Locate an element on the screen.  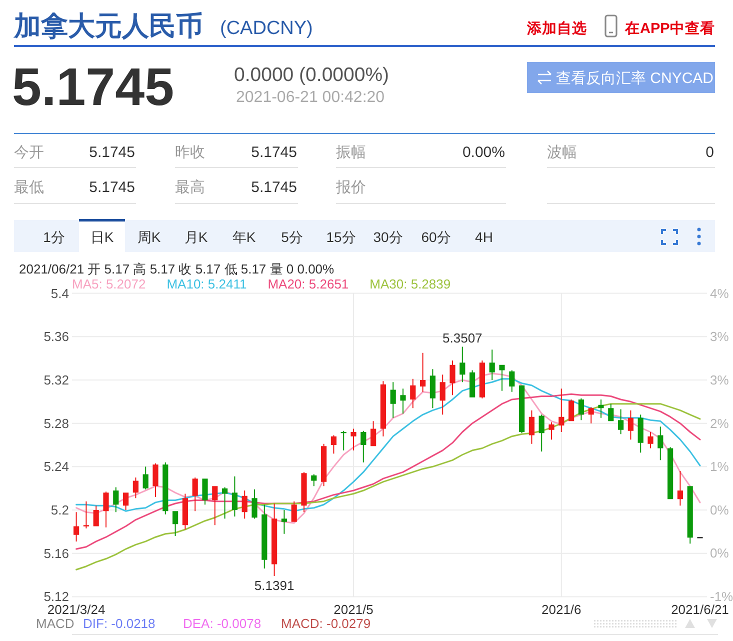
text: 30分 is located at coordinates (388, 237).